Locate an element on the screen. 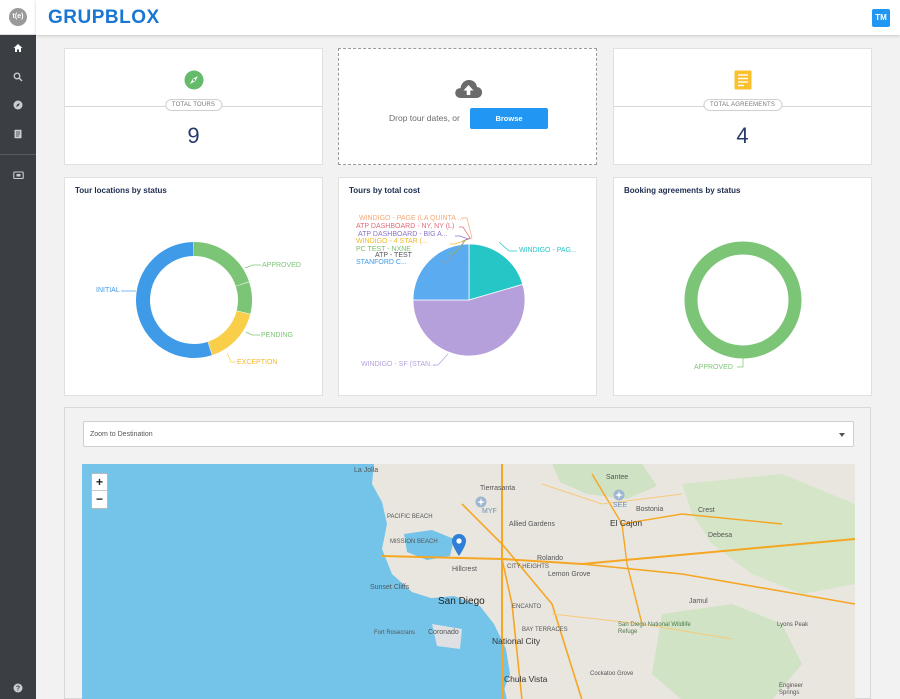 The image size is (900, 699). tours-cost-pie is located at coordinates (469, 291).